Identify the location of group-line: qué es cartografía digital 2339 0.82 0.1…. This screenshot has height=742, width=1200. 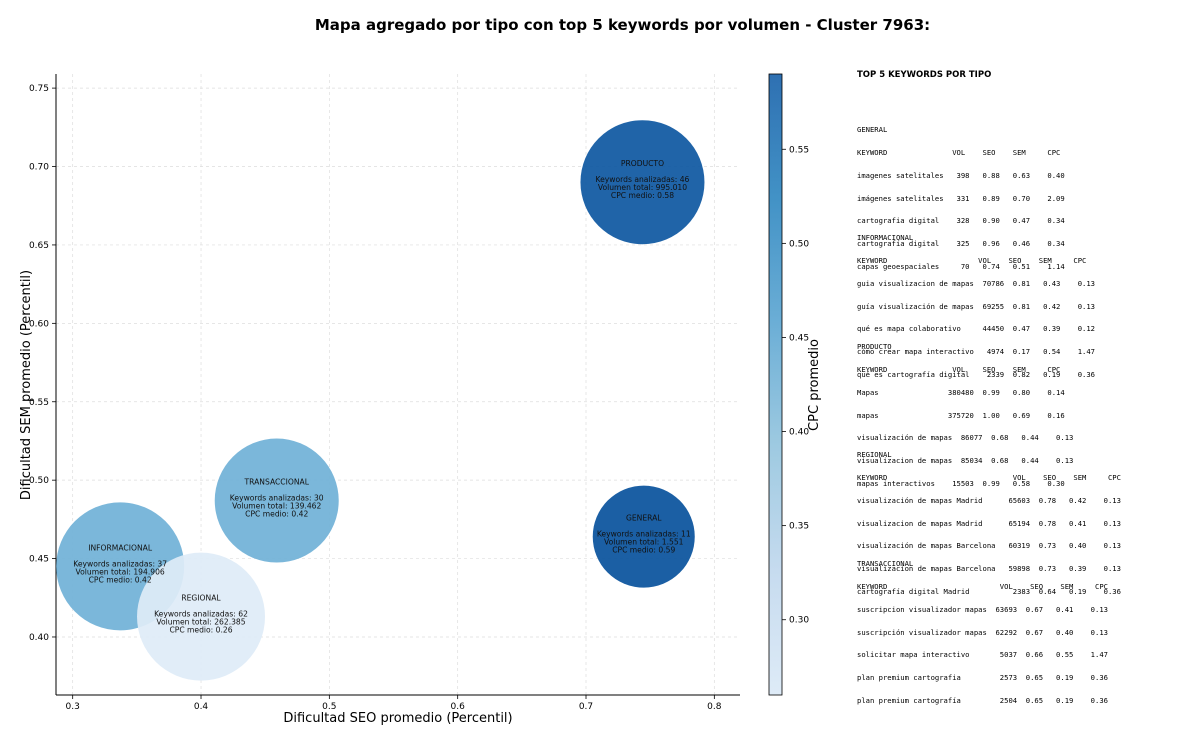
(976, 374).